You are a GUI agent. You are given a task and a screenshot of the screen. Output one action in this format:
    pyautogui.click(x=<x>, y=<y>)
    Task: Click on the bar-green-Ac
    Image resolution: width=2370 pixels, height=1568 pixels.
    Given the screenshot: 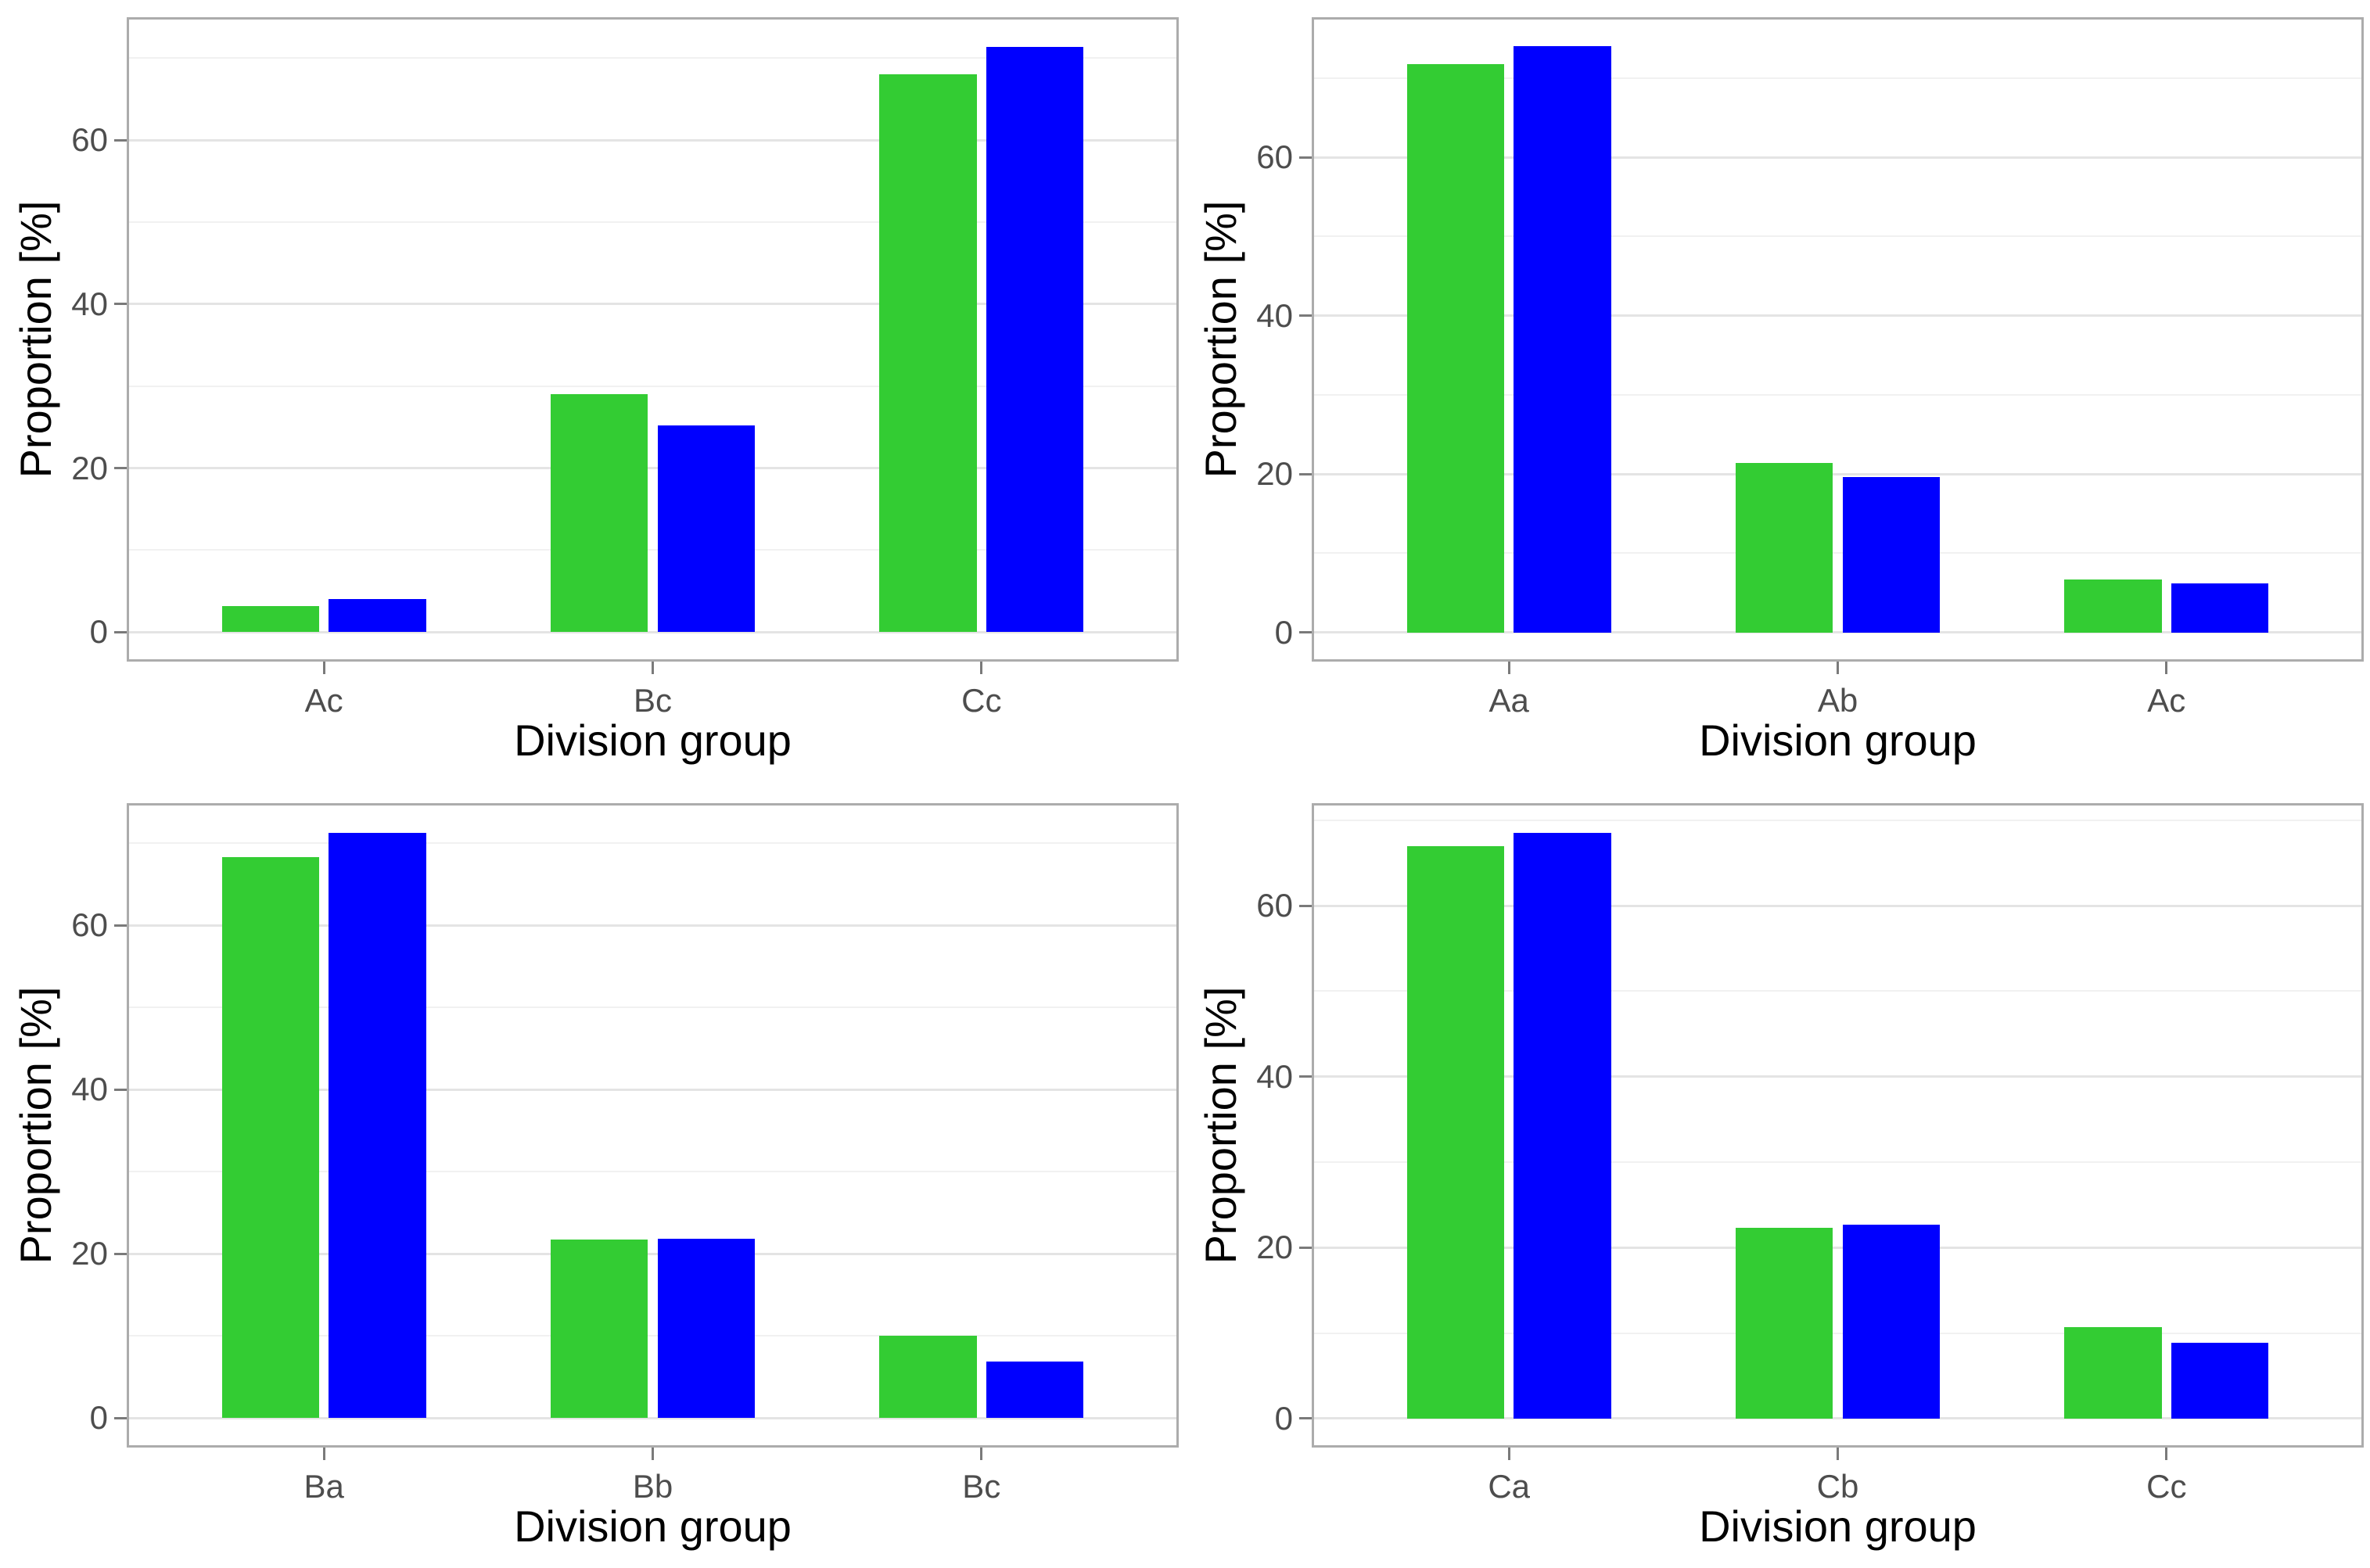 What is the action you would take?
    pyautogui.click(x=270, y=619)
    